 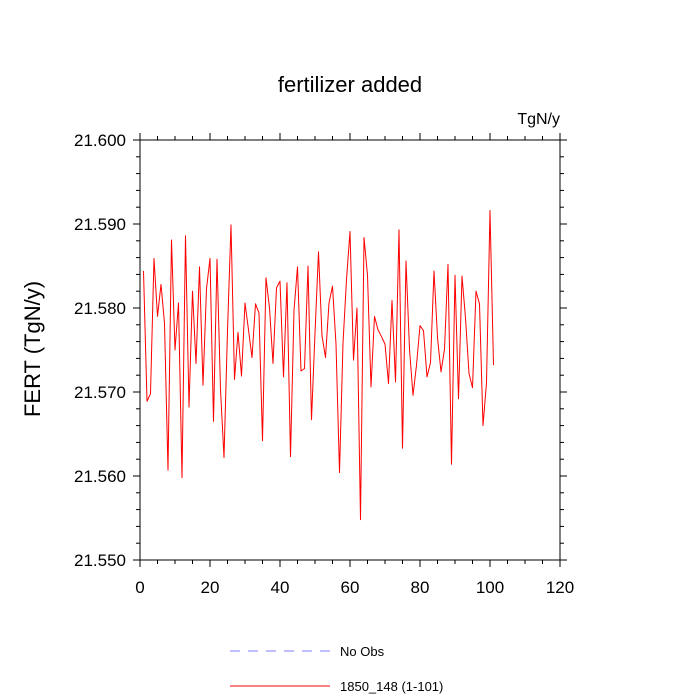 What do you see at coordinates (420, 587) in the screenshot?
I see `x-tick-label: 80` at bounding box center [420, 587].